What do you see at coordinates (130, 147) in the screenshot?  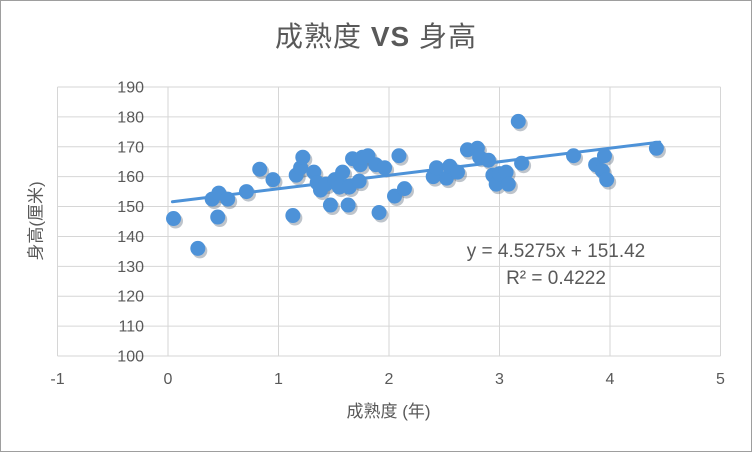 I see `y-tick-label: 170` at bounding box center [130, 147].